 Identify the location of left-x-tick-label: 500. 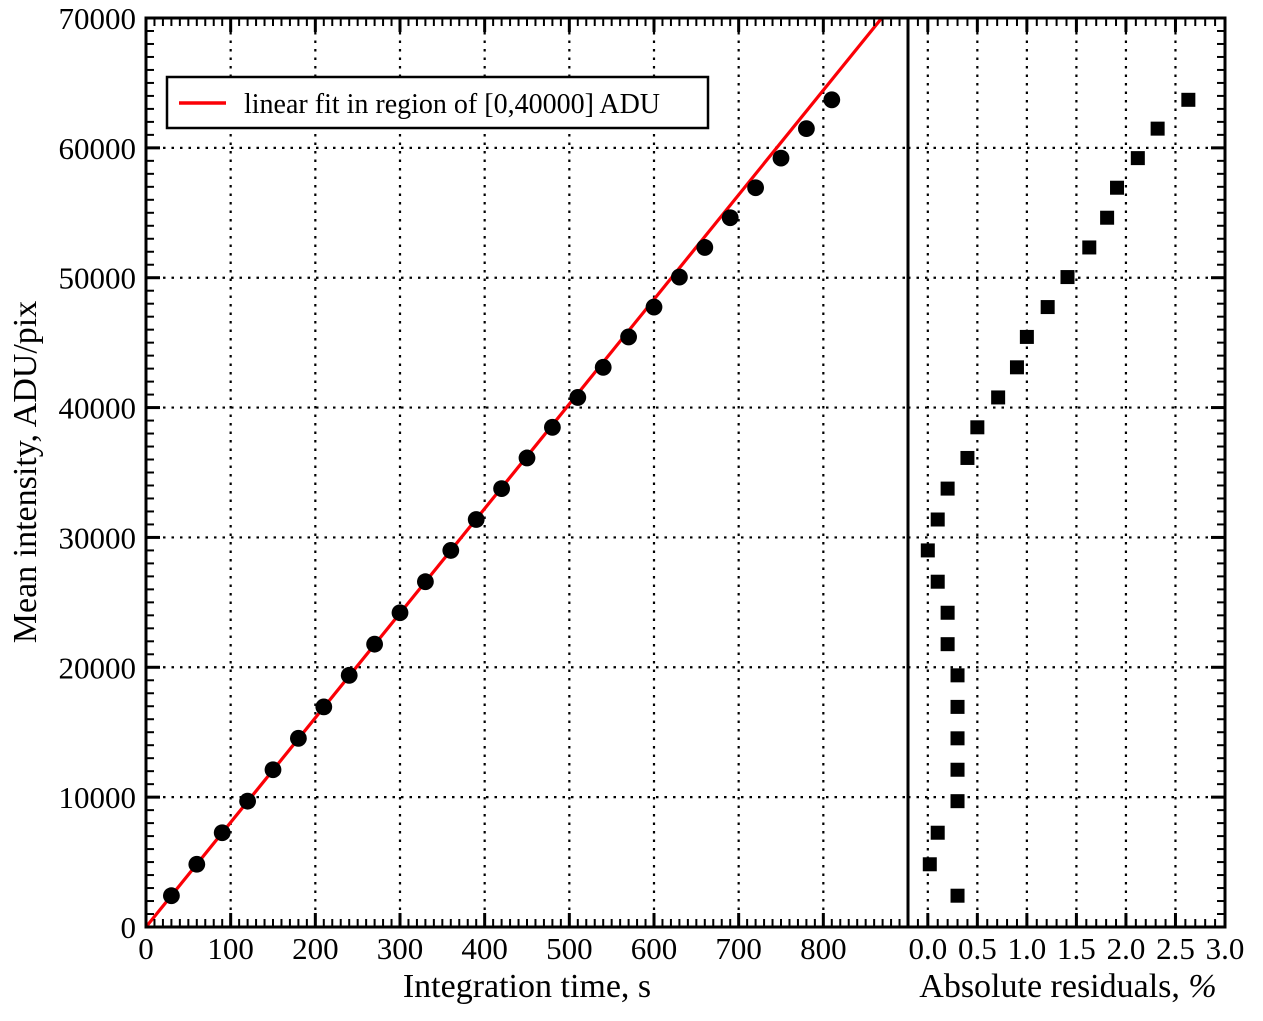
(569, 948).